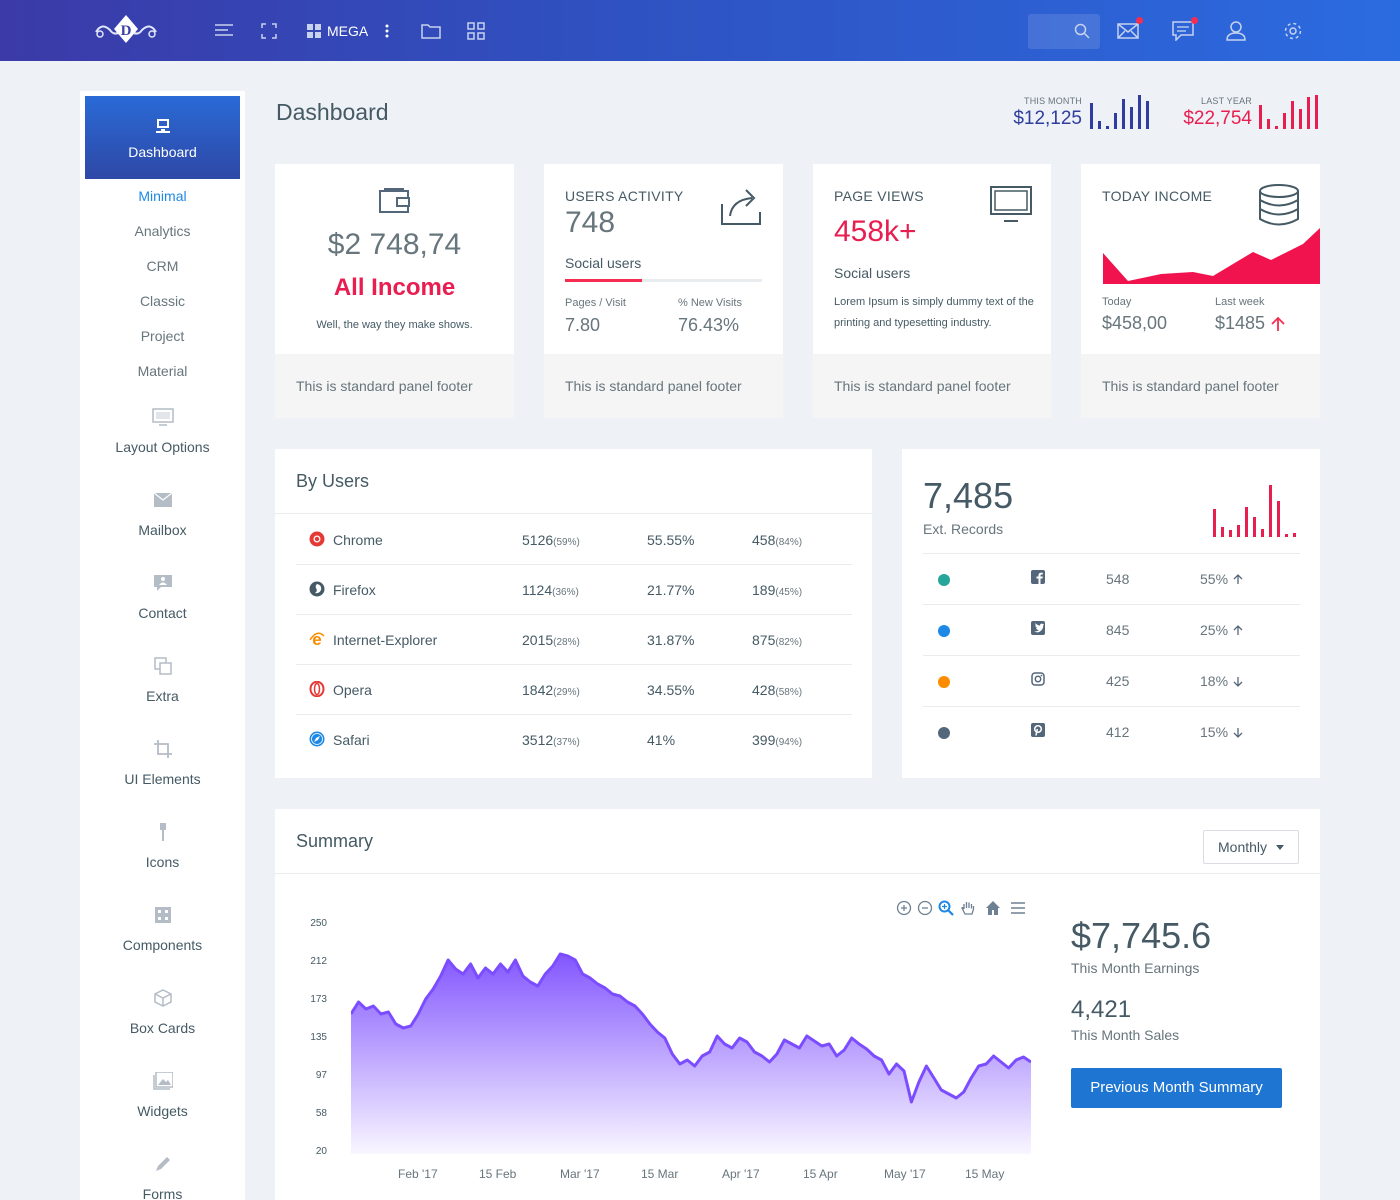 The image size is (1400, 1200). Describe the element at coordinates (968, 908) in the screenshot. I see `pan-hand-icon` at that location.